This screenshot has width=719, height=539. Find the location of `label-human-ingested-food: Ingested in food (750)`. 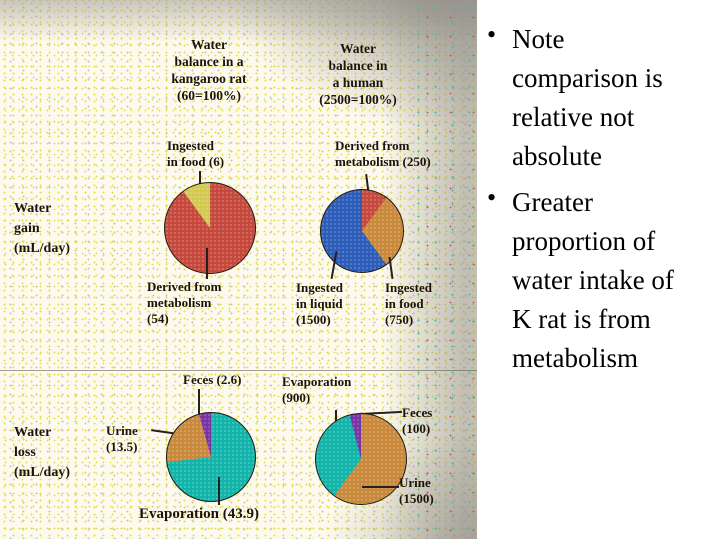

label-human-ingested-food: Ingested in food (750) is located at coordinates (408, 304).